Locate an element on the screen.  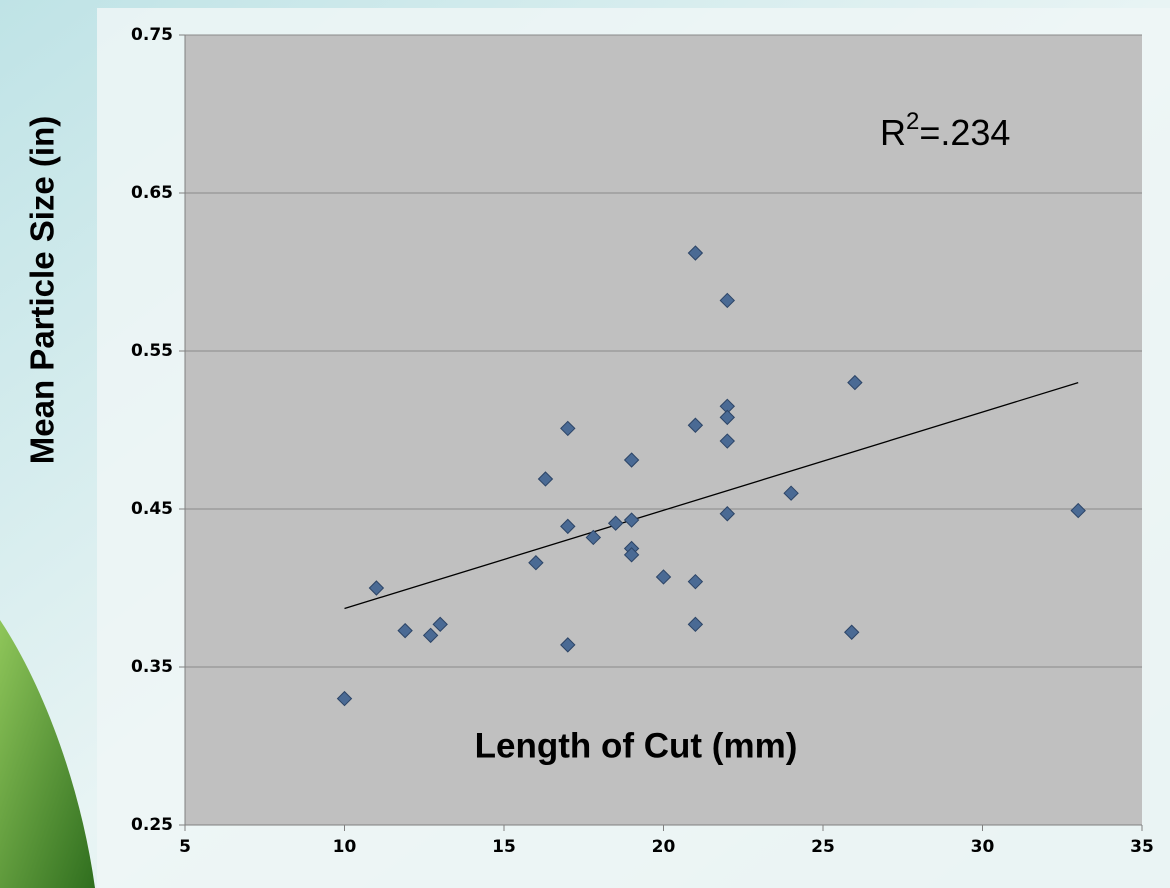
x-tick-label: 30 is located at coordinates (983, 847).